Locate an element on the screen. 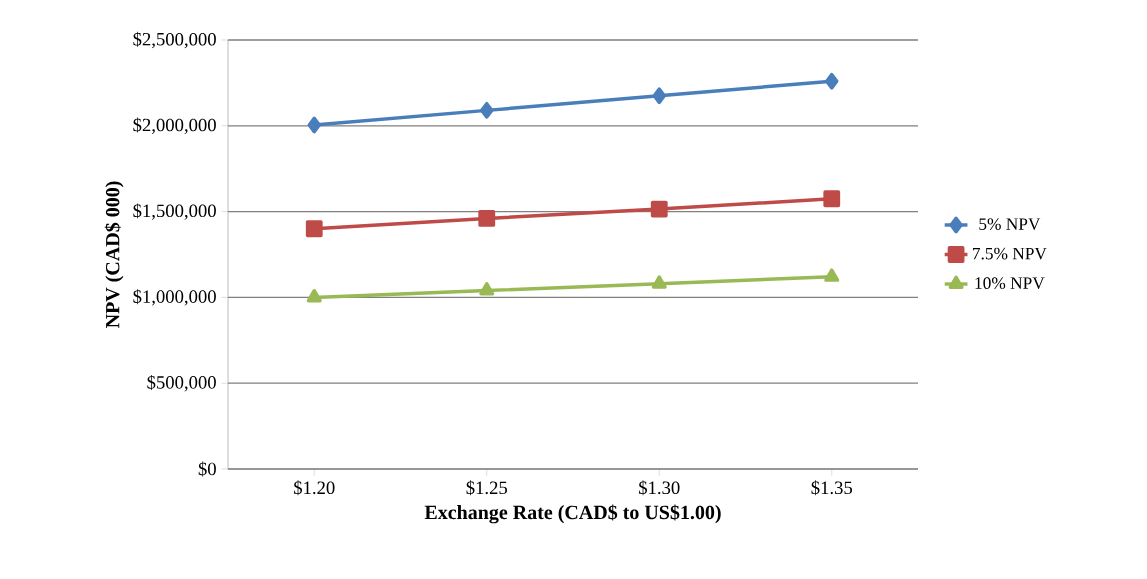 The width and height of the screenshot is (1147, 579). y-tick-label: $1,500,000 is located at coordinates (174, 211).